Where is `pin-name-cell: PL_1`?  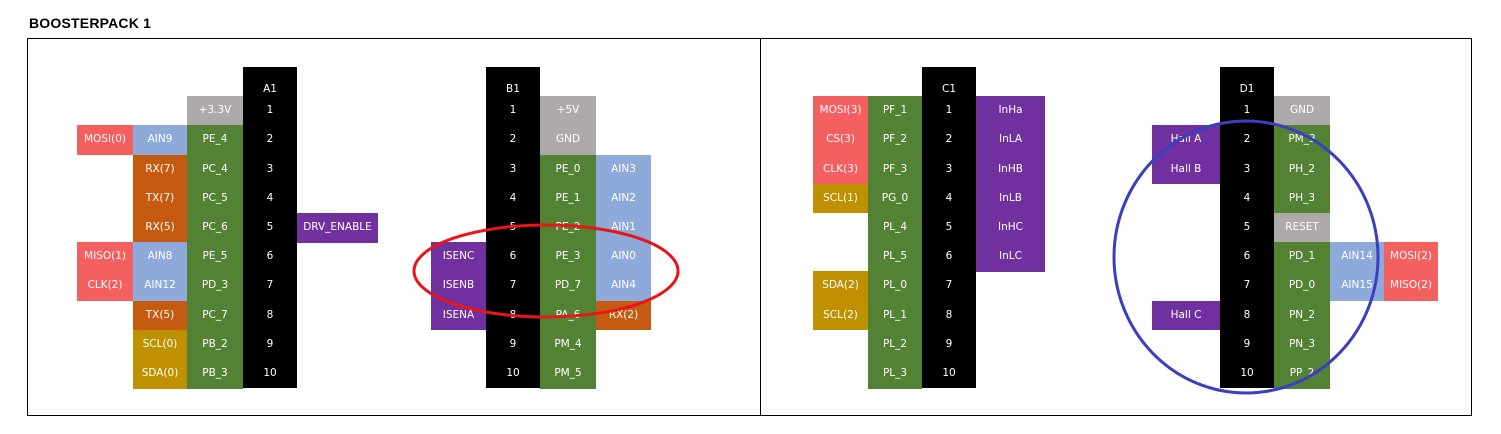
pin-name-cell: PL_1 is located at coordinates (895, 315).